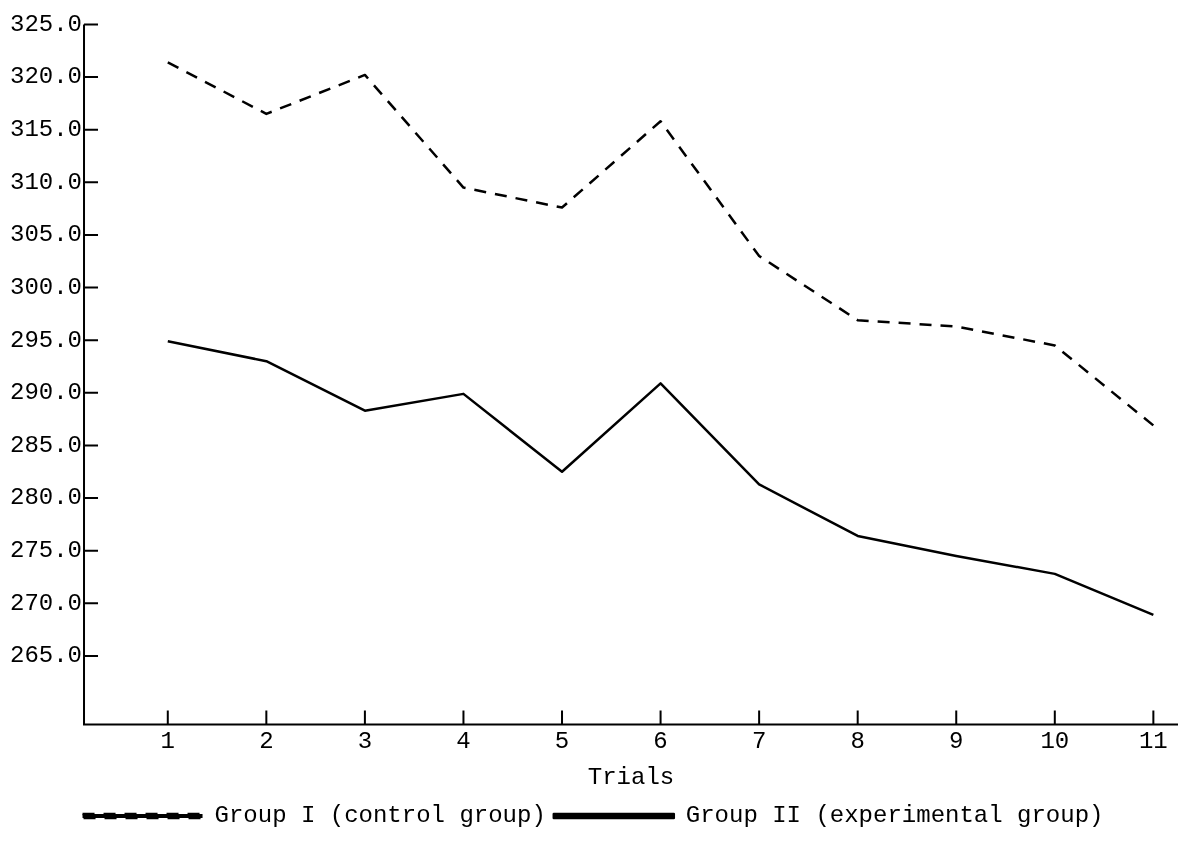  Describe the element at coordinates (46, 551) in the screenshot. I see `y-tick-label: 275.0` at that location.